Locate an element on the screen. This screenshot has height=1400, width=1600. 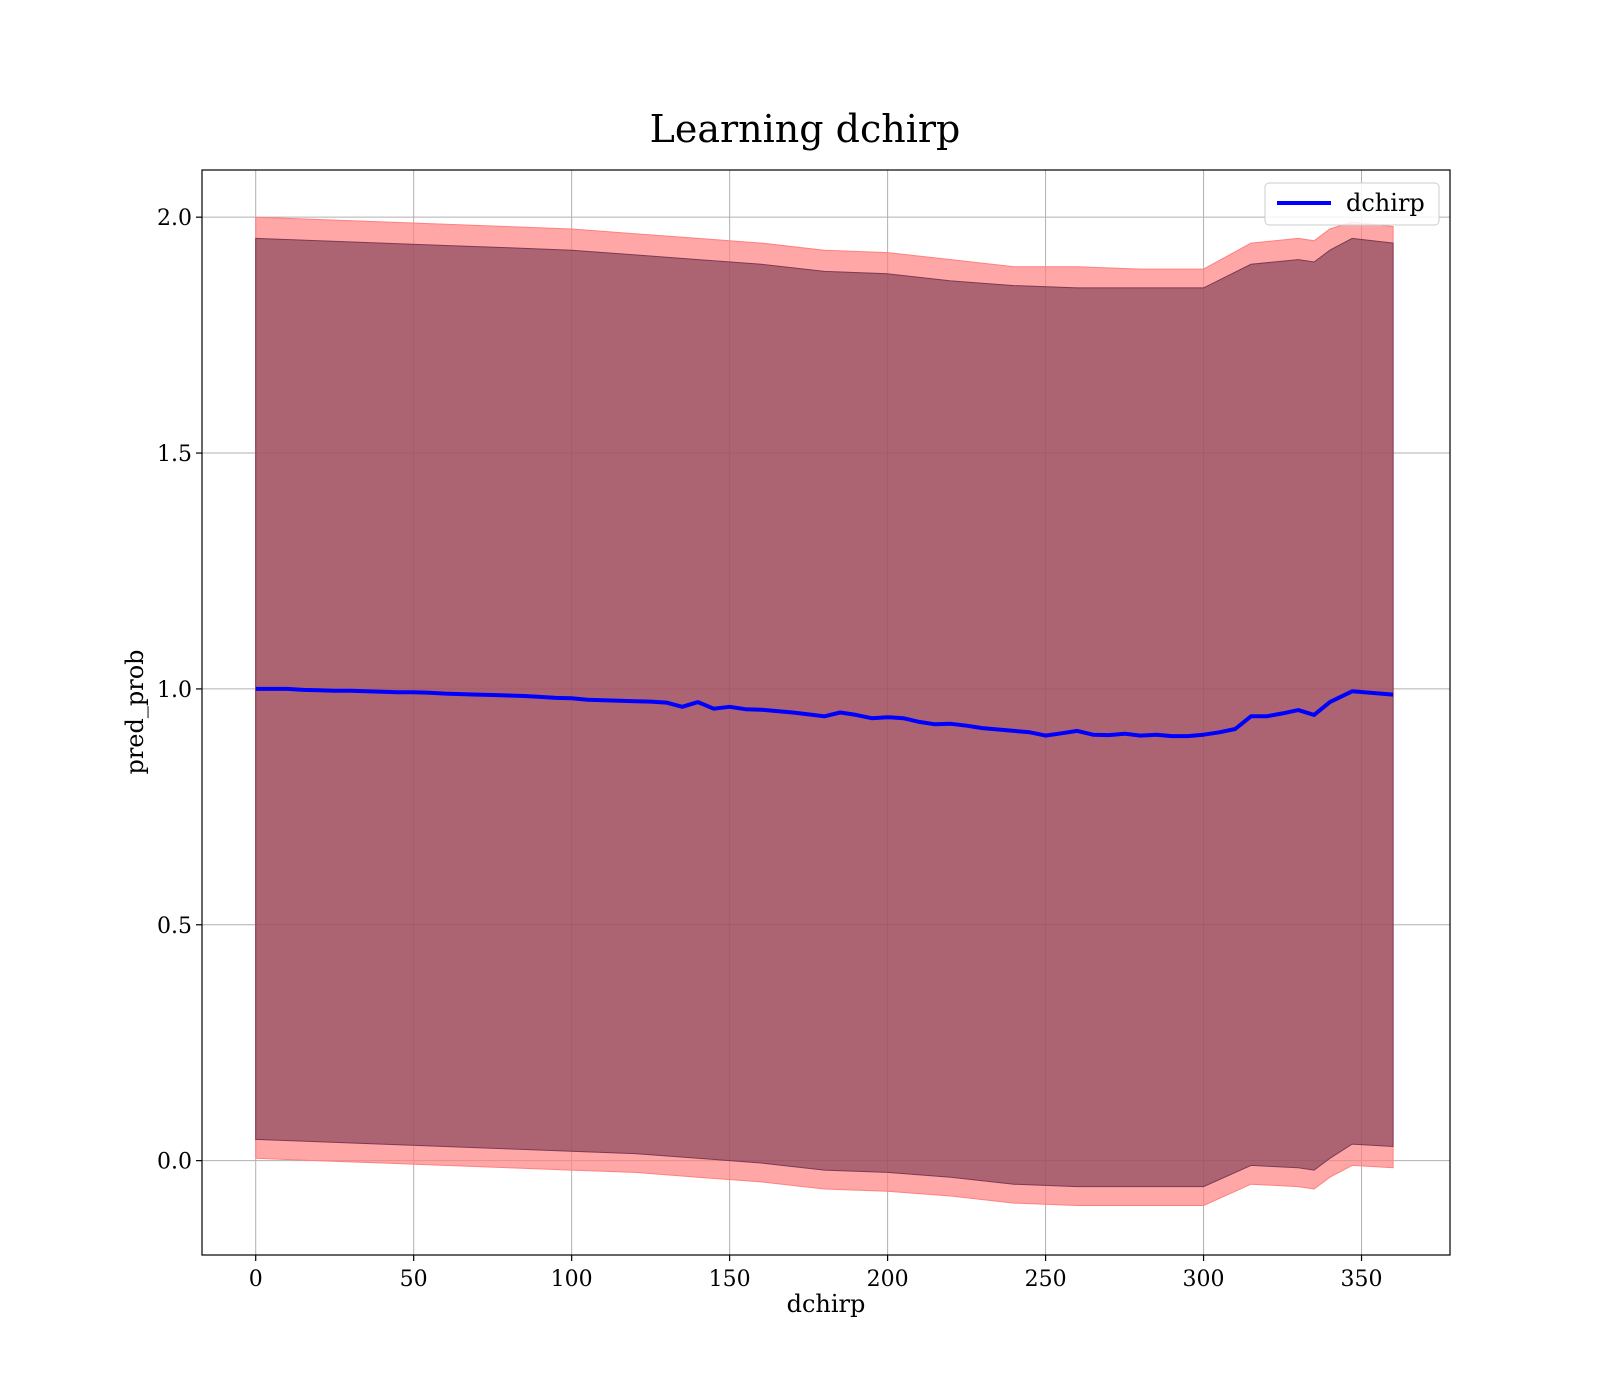
chart-title: Learning dchirp is located at coordinates (805, 129).